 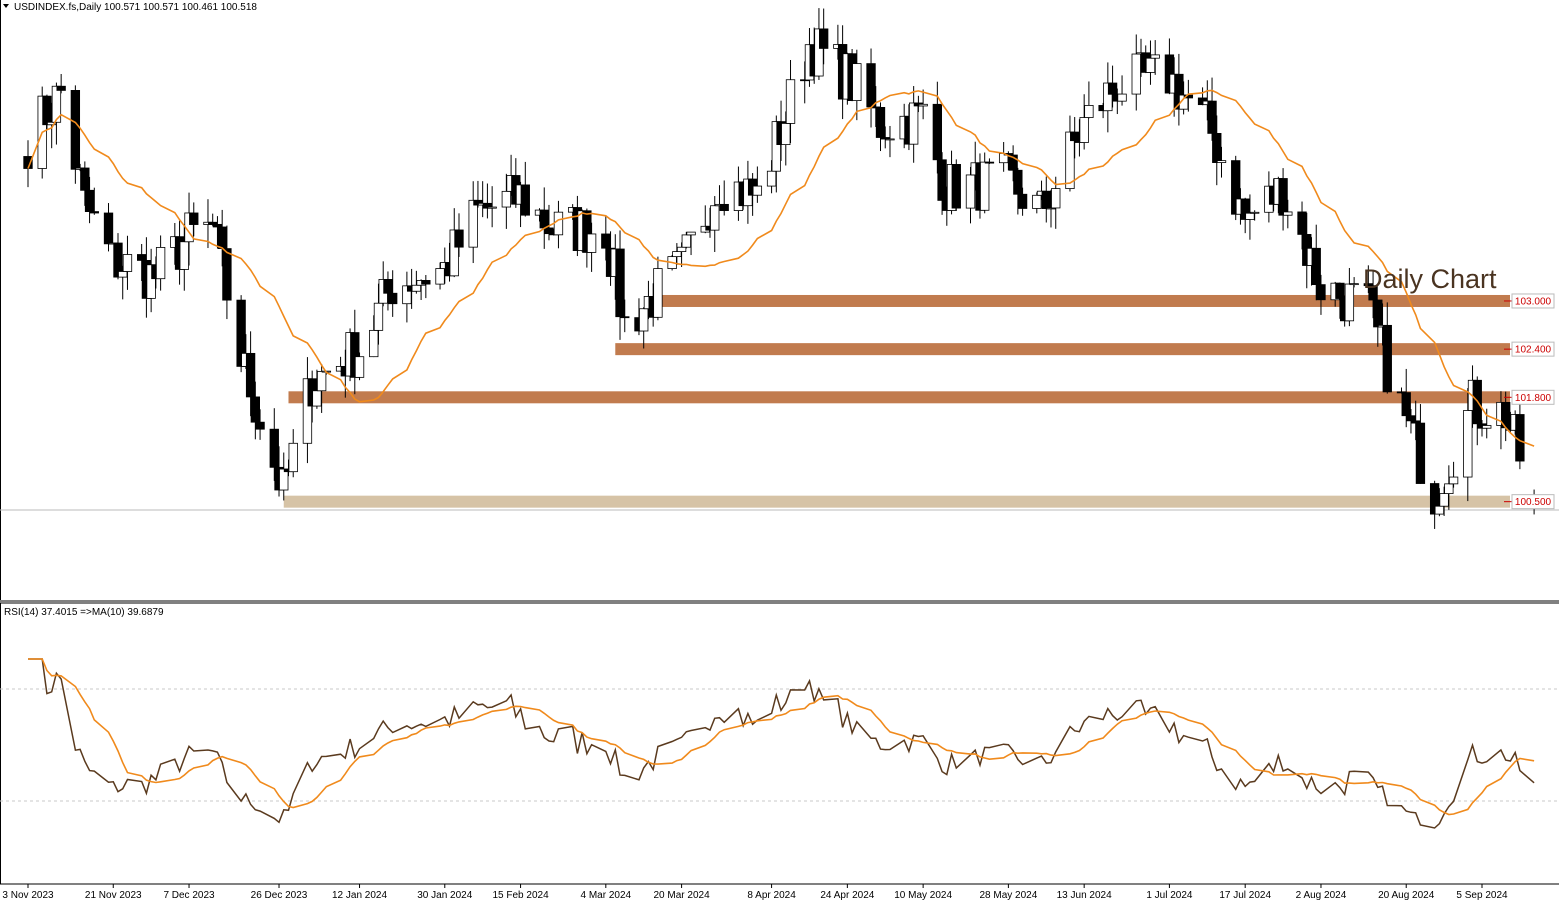 I want to click on level-labels: 103.000 102.400 101.800 100.500, so click(x=1529, y=401).